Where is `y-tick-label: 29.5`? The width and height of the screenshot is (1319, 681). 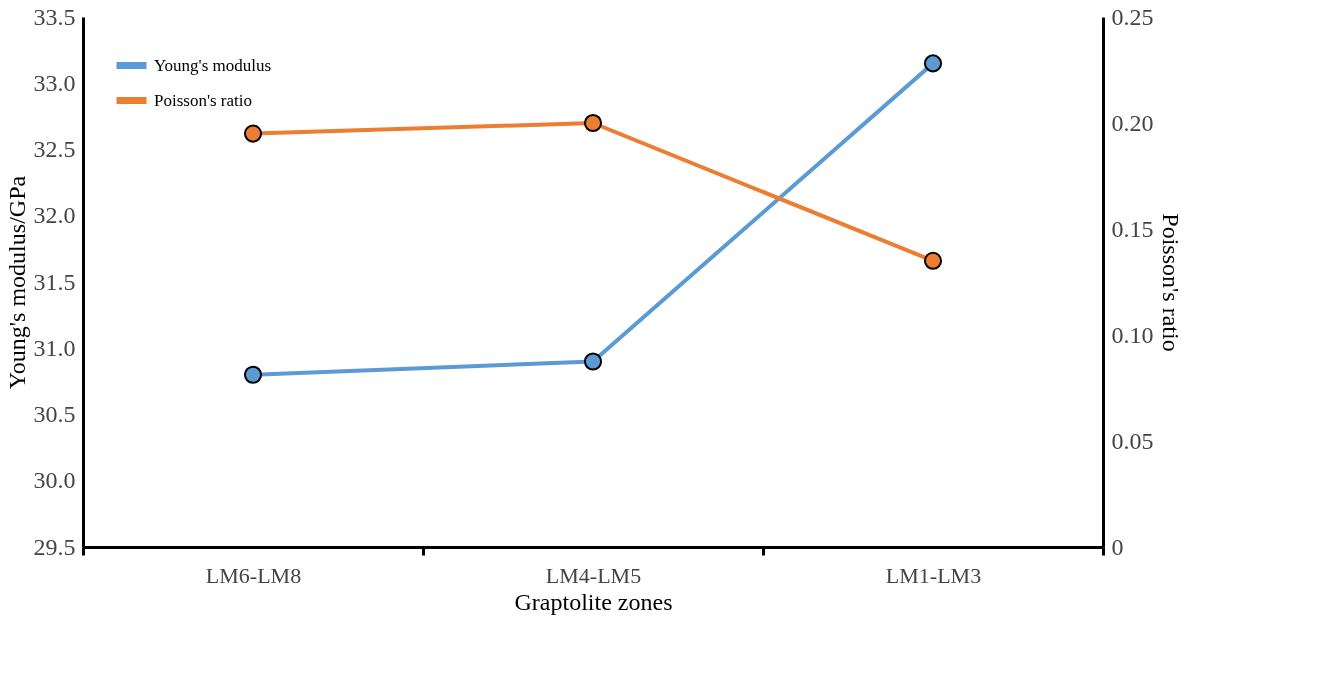
y-tick-label: 29.5 is located at coordinates (54, 546).